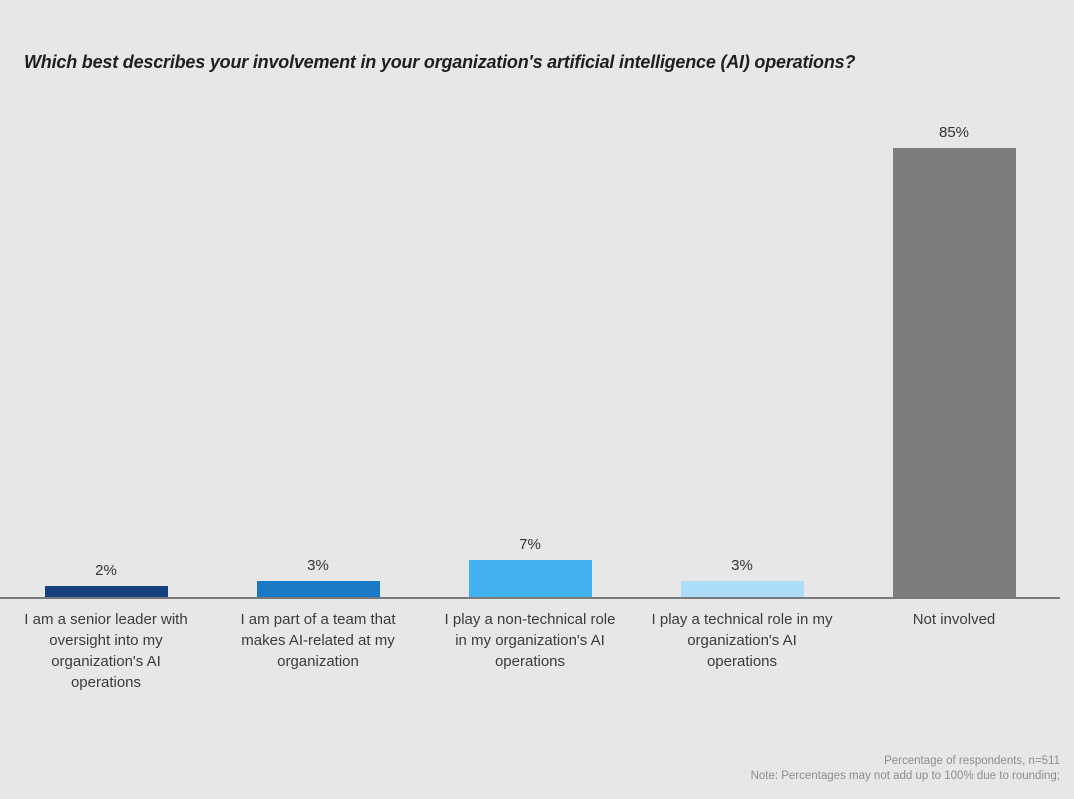  What do you see at coordinates (905, 769) in the screenshot?
I see `footnote: Percentage of respondents, n=511 Note` at bounding box center [905, 769].